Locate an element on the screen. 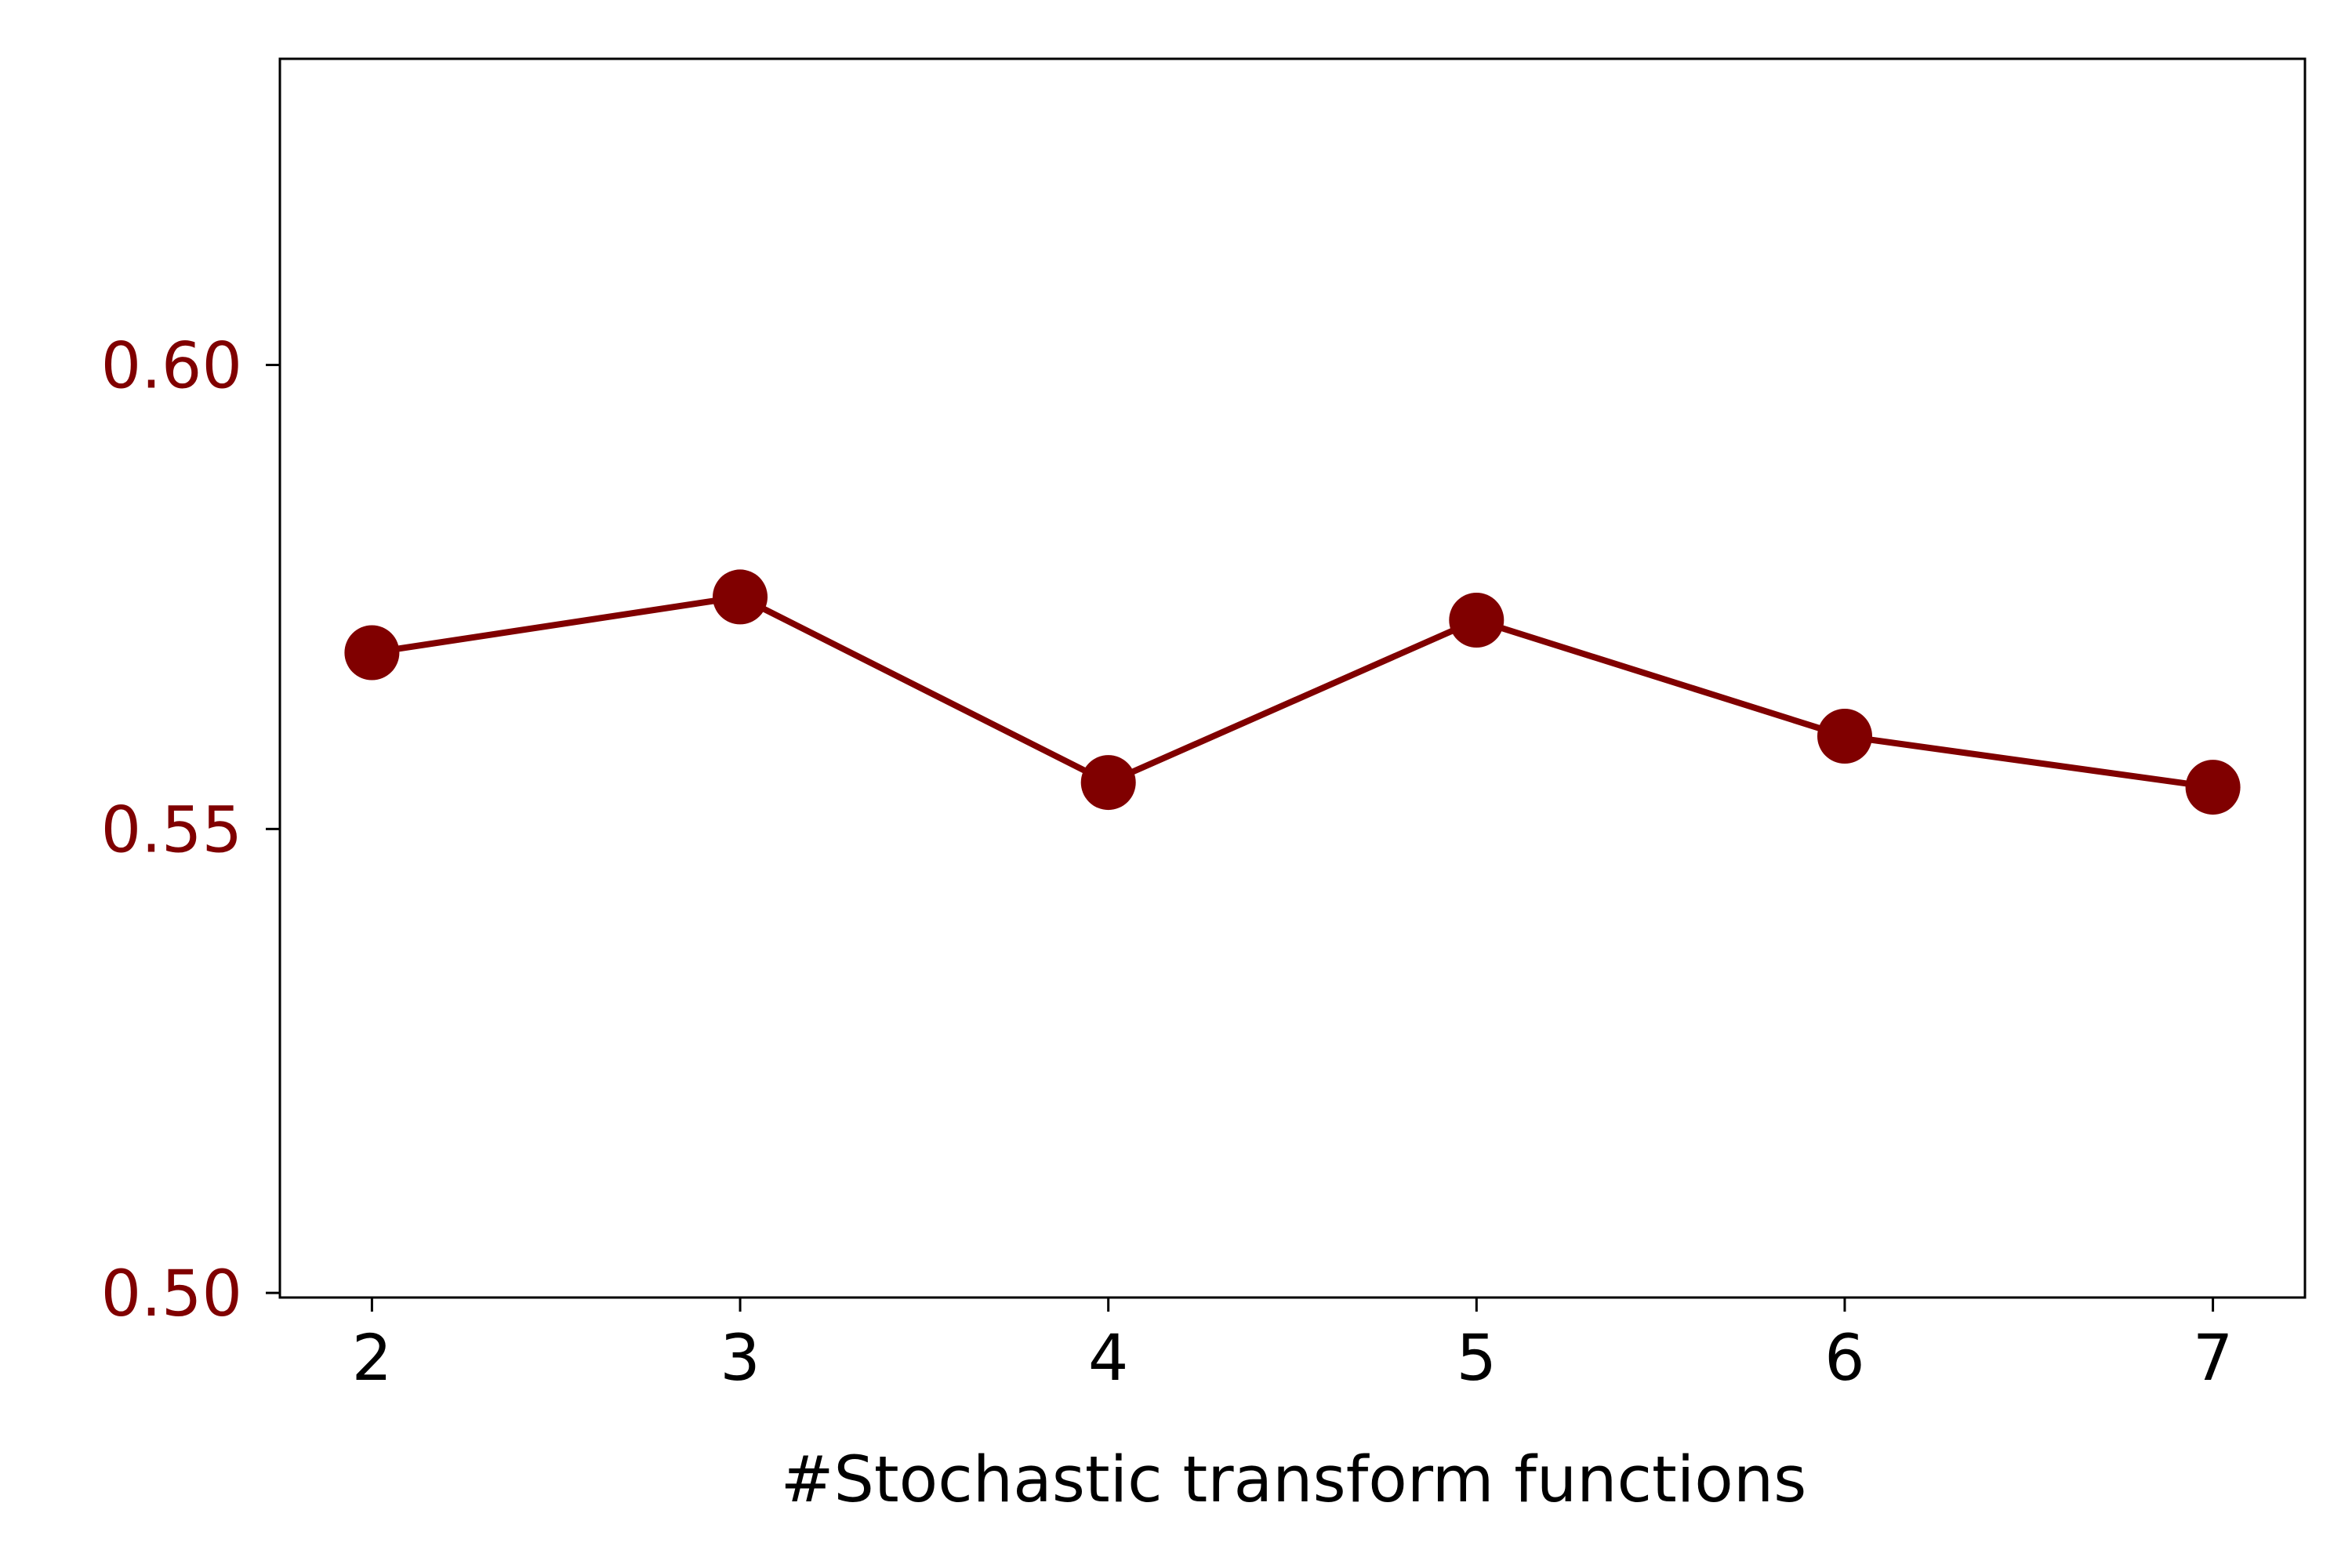 This screenshot has height=1568, width=2352. x-tick-label: 3 is located at coordinates (740, 1359).